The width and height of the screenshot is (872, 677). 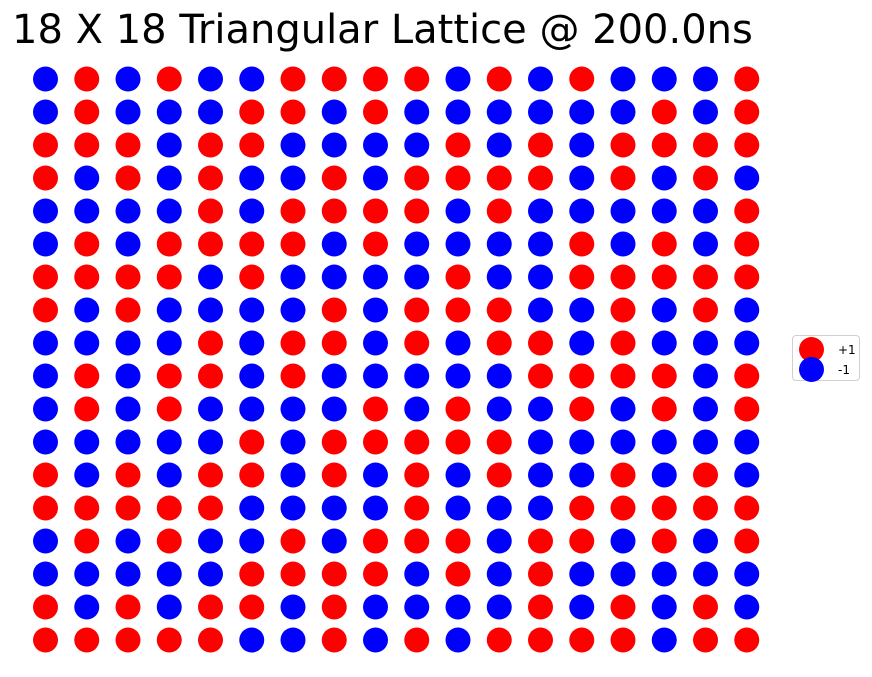 I want to click on lattice-point-r9-c12, so click(x=540, y=376).